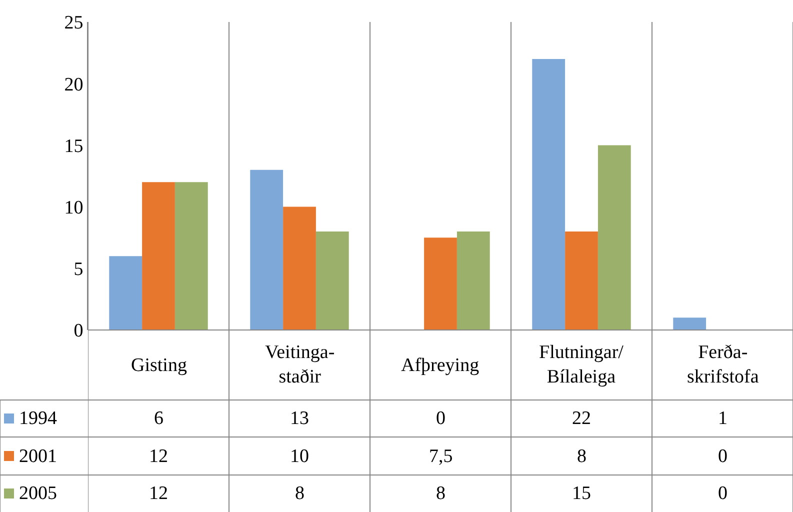  What do you see at coordinates (440, 365) in the screenshot?
I see `x-tick-label: Afþreying` at bounding box center [440, 365].